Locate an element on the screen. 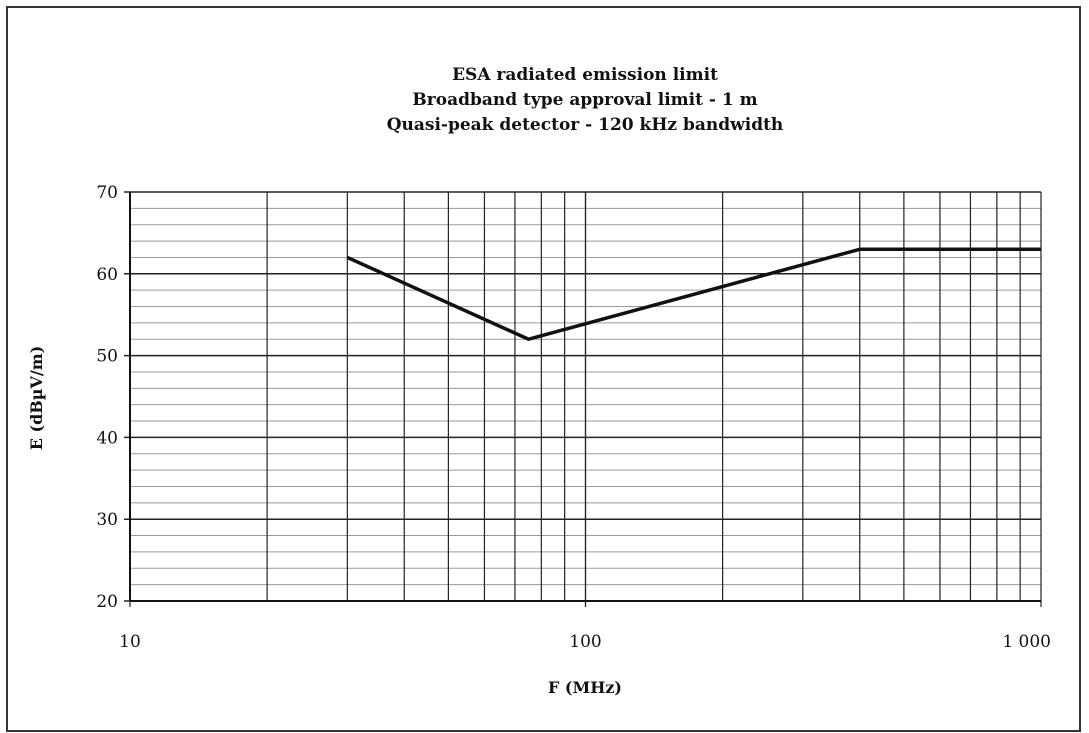 This screenshot has height=733, width=1089. y-tick-label: 60 is located at coordinates (107, 275).